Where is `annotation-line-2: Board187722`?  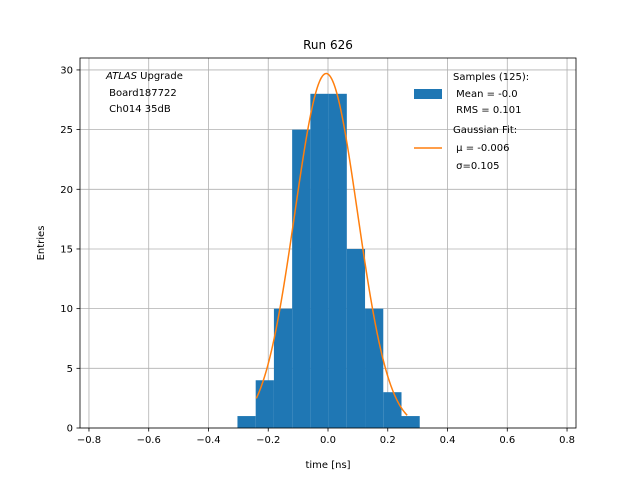 annotation-line-2: Board187722 is located at coordinates (141, 93).